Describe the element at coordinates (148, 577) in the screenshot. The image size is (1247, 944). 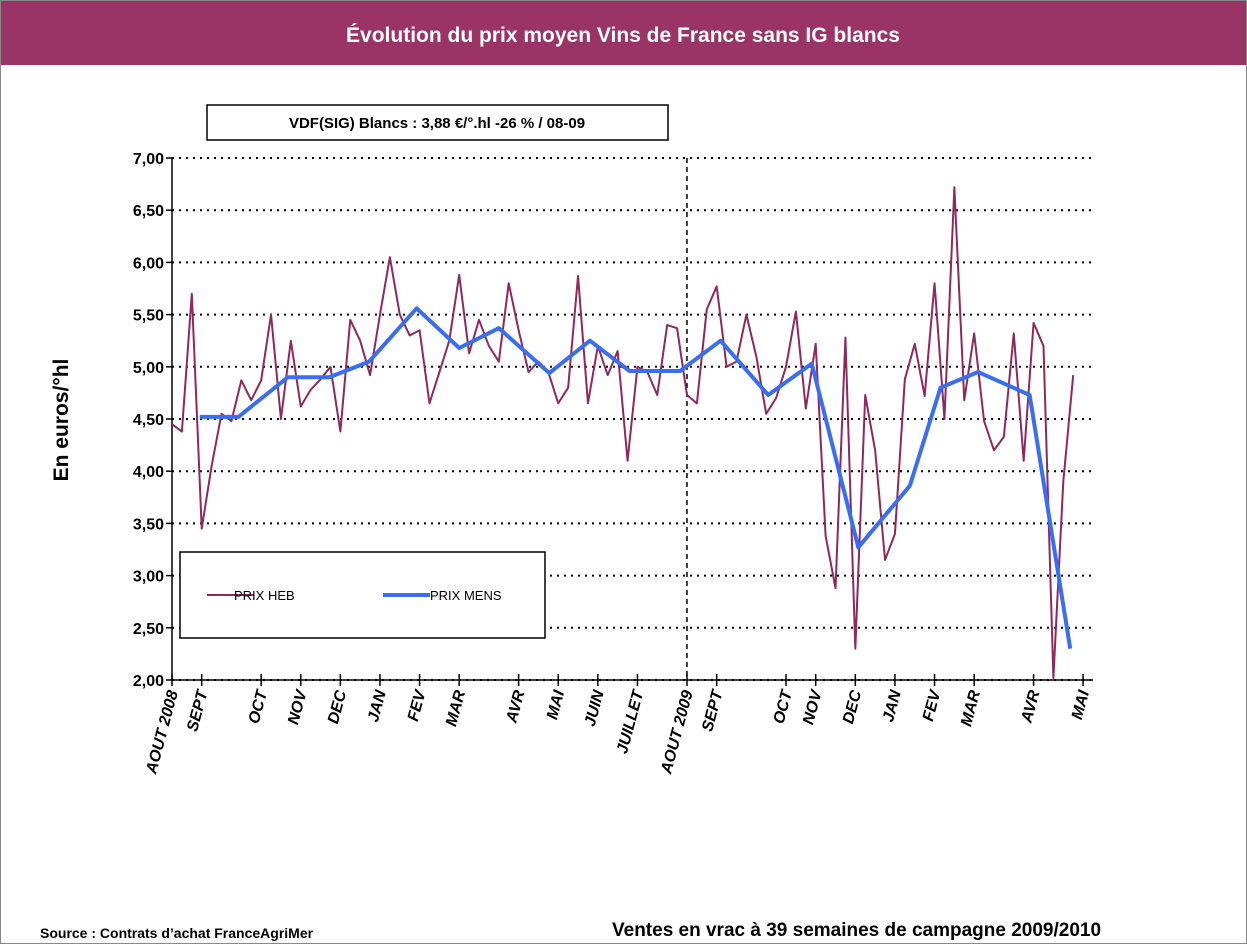
I see `y-tick-label: 3,00` at that location.